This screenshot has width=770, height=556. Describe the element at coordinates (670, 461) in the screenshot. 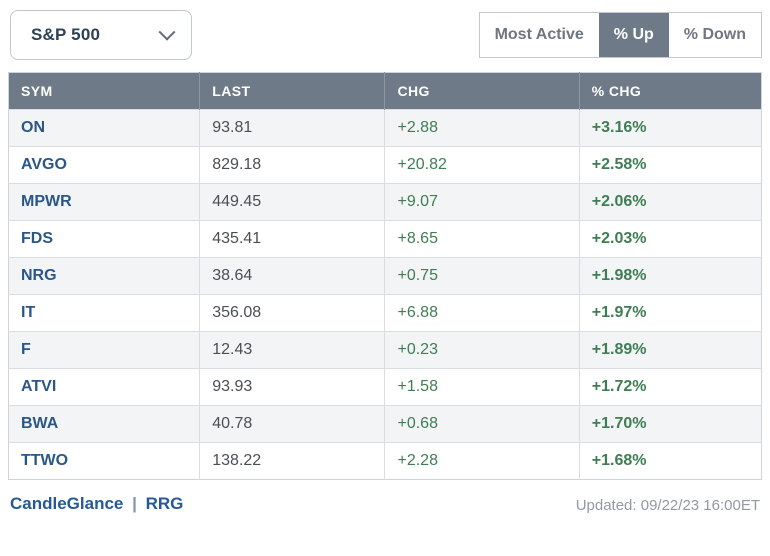

I see `cell-pct: +1.68%` at that location.